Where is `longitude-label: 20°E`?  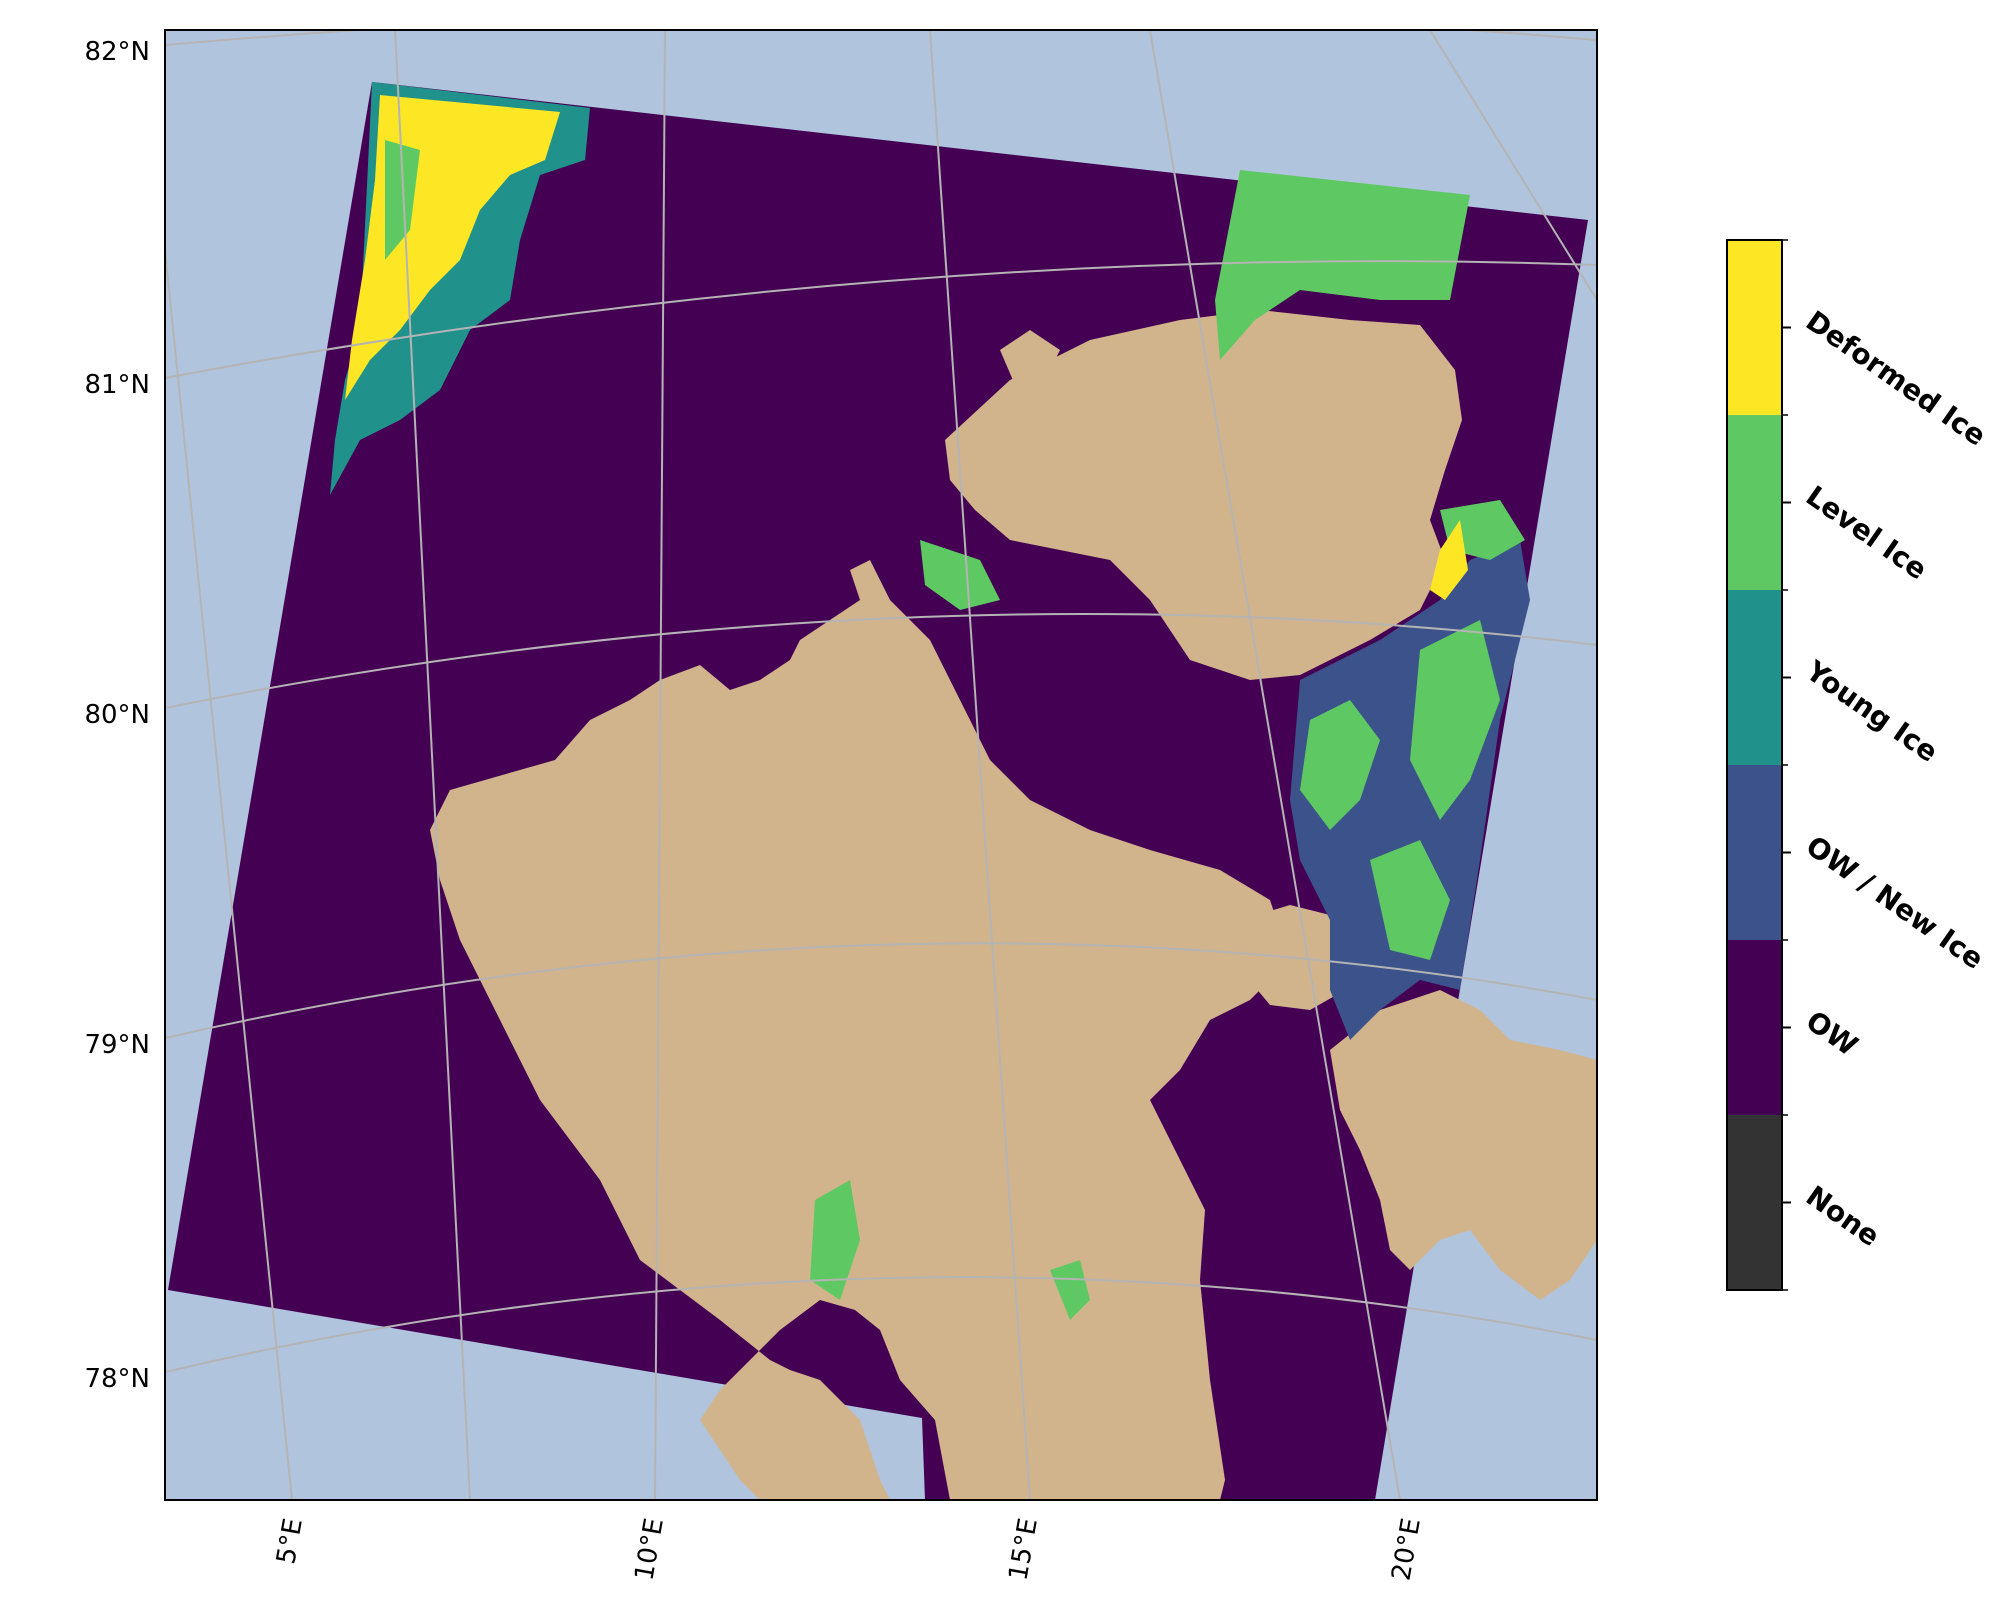
longitude-label: 20°E is located at coordinates (1406, 1549).